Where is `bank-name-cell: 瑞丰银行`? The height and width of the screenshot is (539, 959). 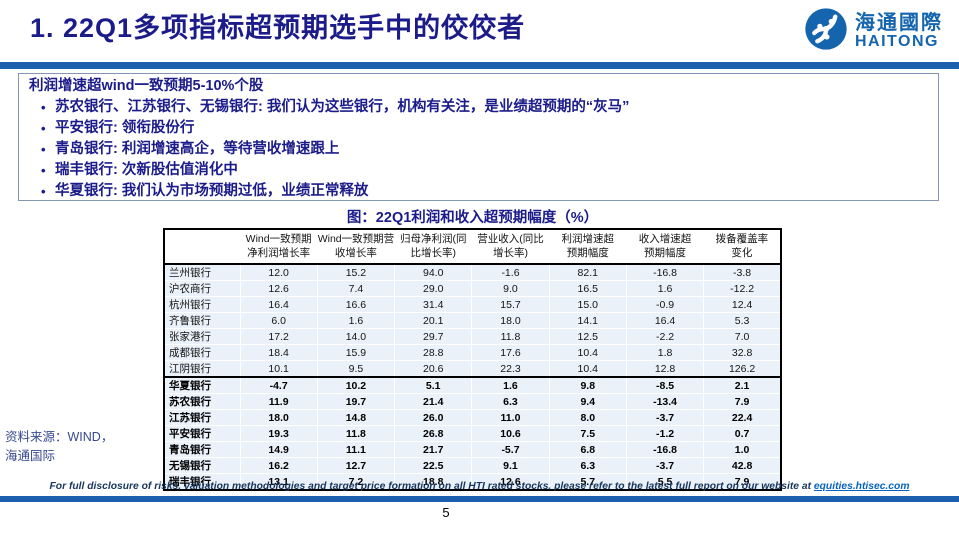
bank-name-cell: 瑞丰银行 is located at coordinates (201, 482).